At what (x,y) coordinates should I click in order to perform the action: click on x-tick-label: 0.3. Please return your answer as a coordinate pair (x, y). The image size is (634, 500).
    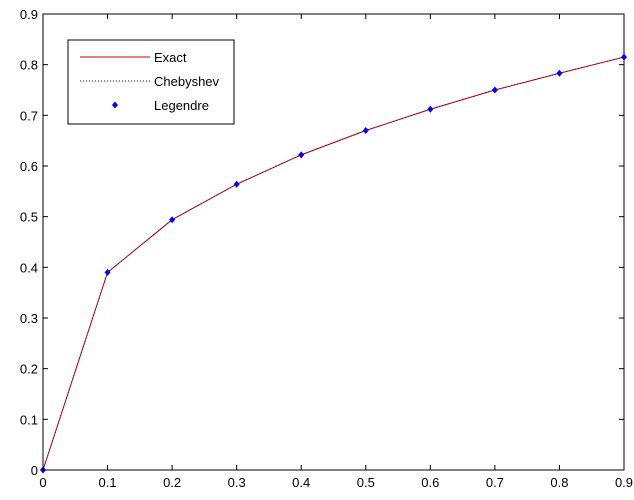
    Looking at the image, I should click on (237, 482).